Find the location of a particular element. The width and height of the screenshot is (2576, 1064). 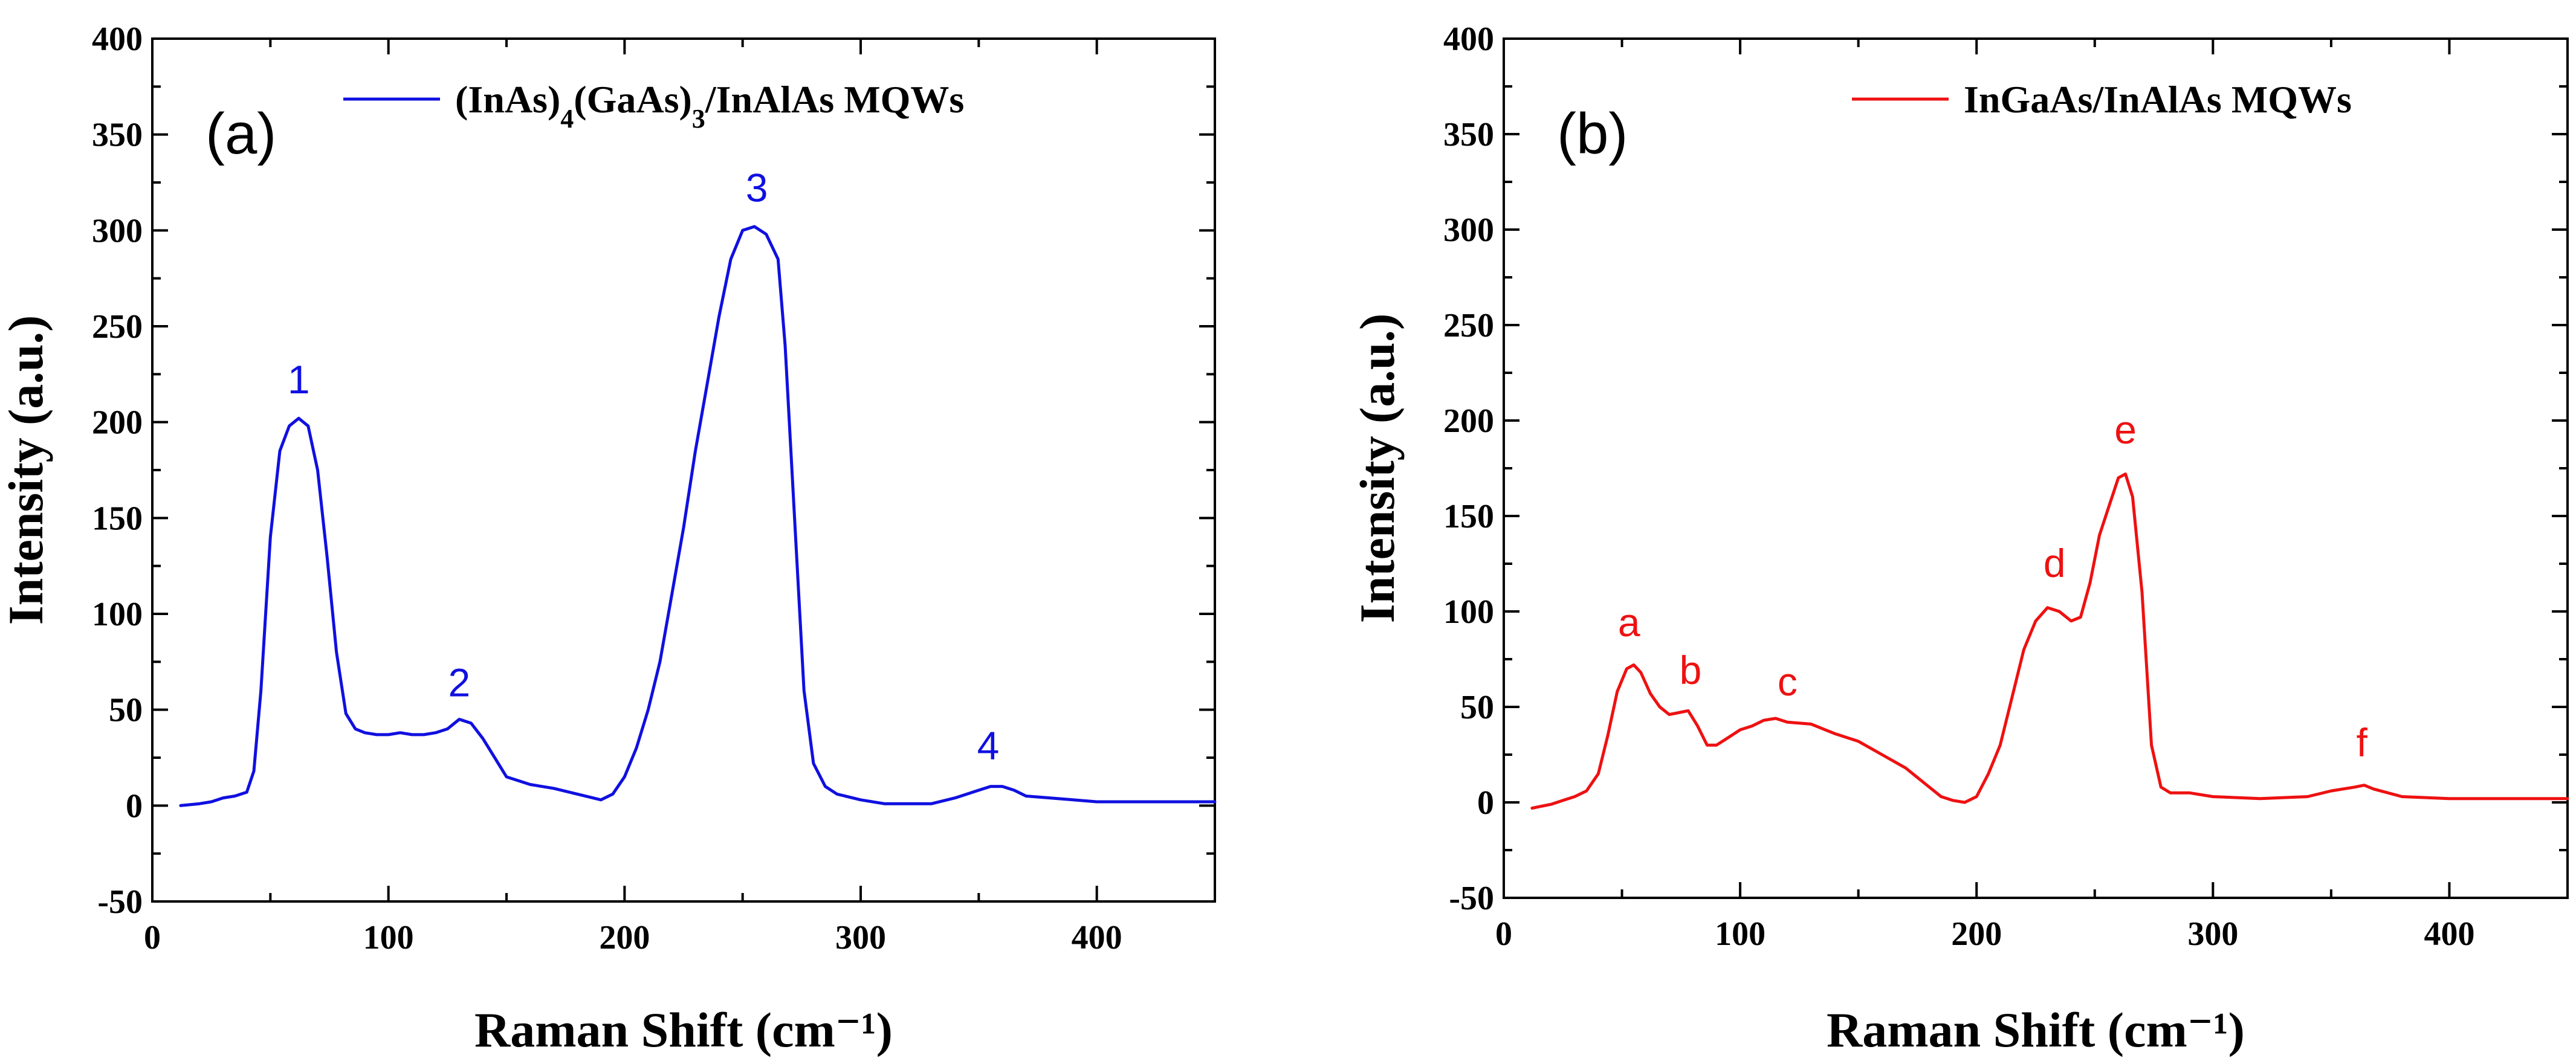

x-tick-label-a-0: 0 is located at coordinates (152, 938).